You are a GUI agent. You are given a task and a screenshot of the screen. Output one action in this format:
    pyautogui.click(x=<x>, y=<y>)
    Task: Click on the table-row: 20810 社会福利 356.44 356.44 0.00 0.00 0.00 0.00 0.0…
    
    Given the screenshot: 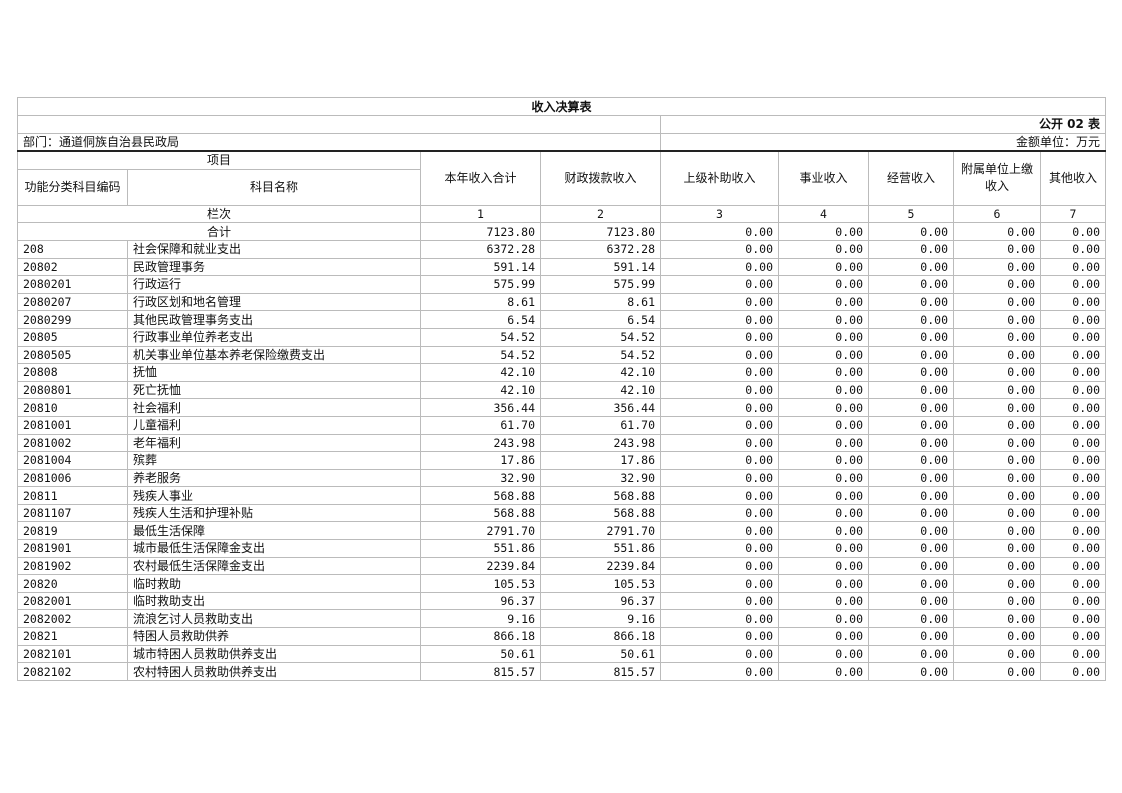 What is the action you would take?
    pyautogui.click(x=561, y=407)
    